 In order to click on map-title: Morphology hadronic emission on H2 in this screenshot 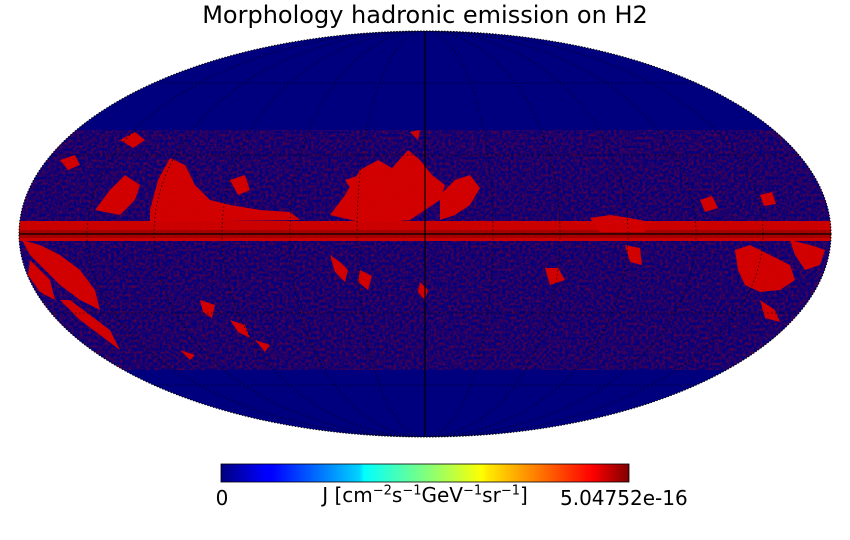, I will do `click(425, 15)`.